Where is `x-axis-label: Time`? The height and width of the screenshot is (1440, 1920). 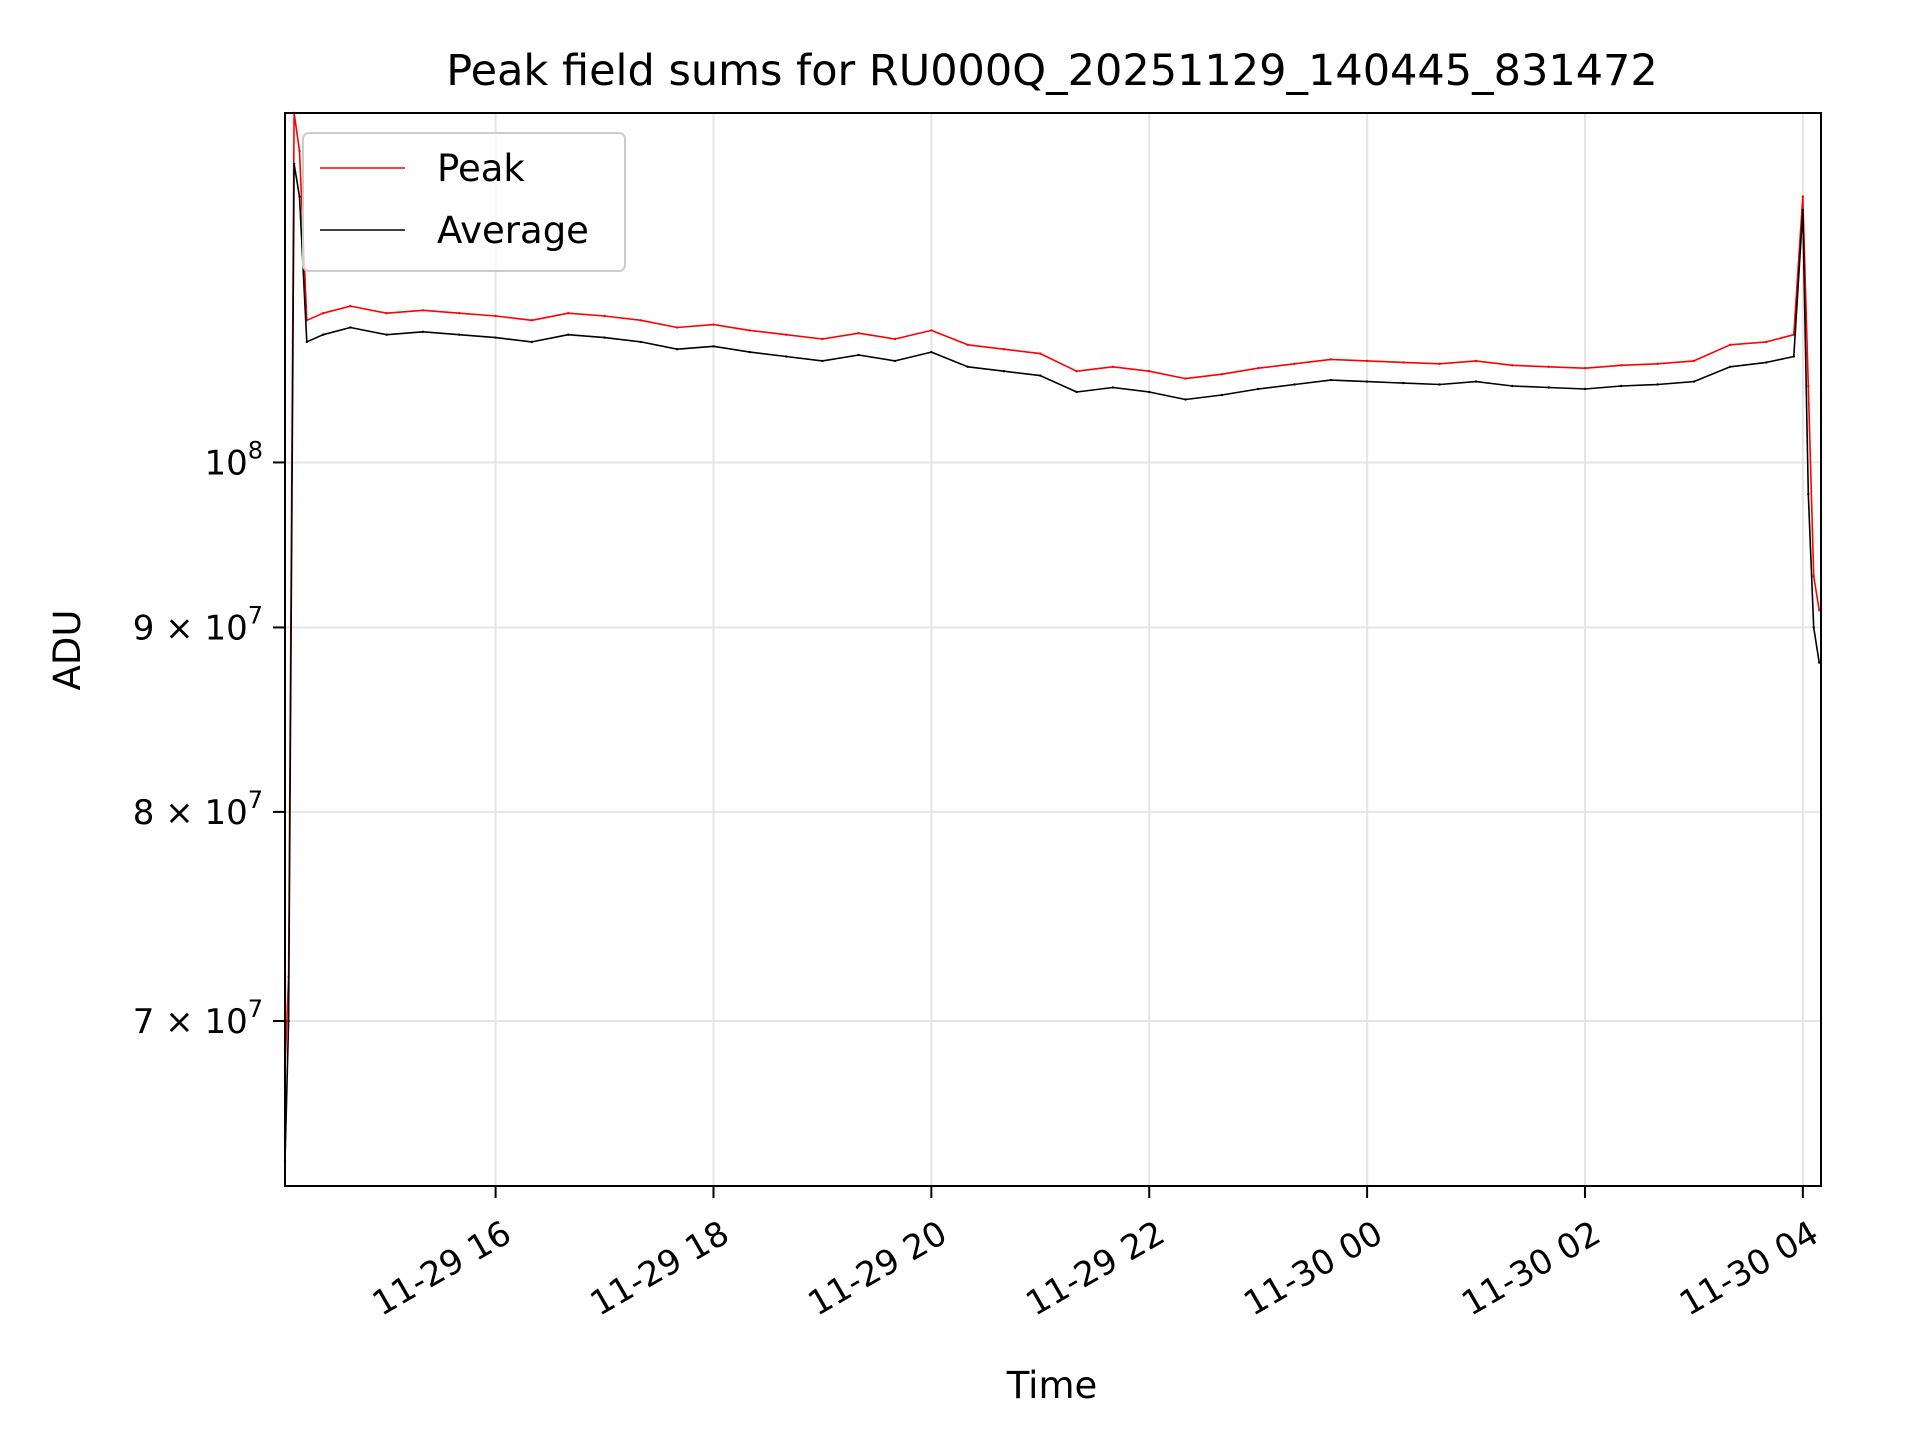
x-axis-label: Time is located at coordinates (1052, 1385).